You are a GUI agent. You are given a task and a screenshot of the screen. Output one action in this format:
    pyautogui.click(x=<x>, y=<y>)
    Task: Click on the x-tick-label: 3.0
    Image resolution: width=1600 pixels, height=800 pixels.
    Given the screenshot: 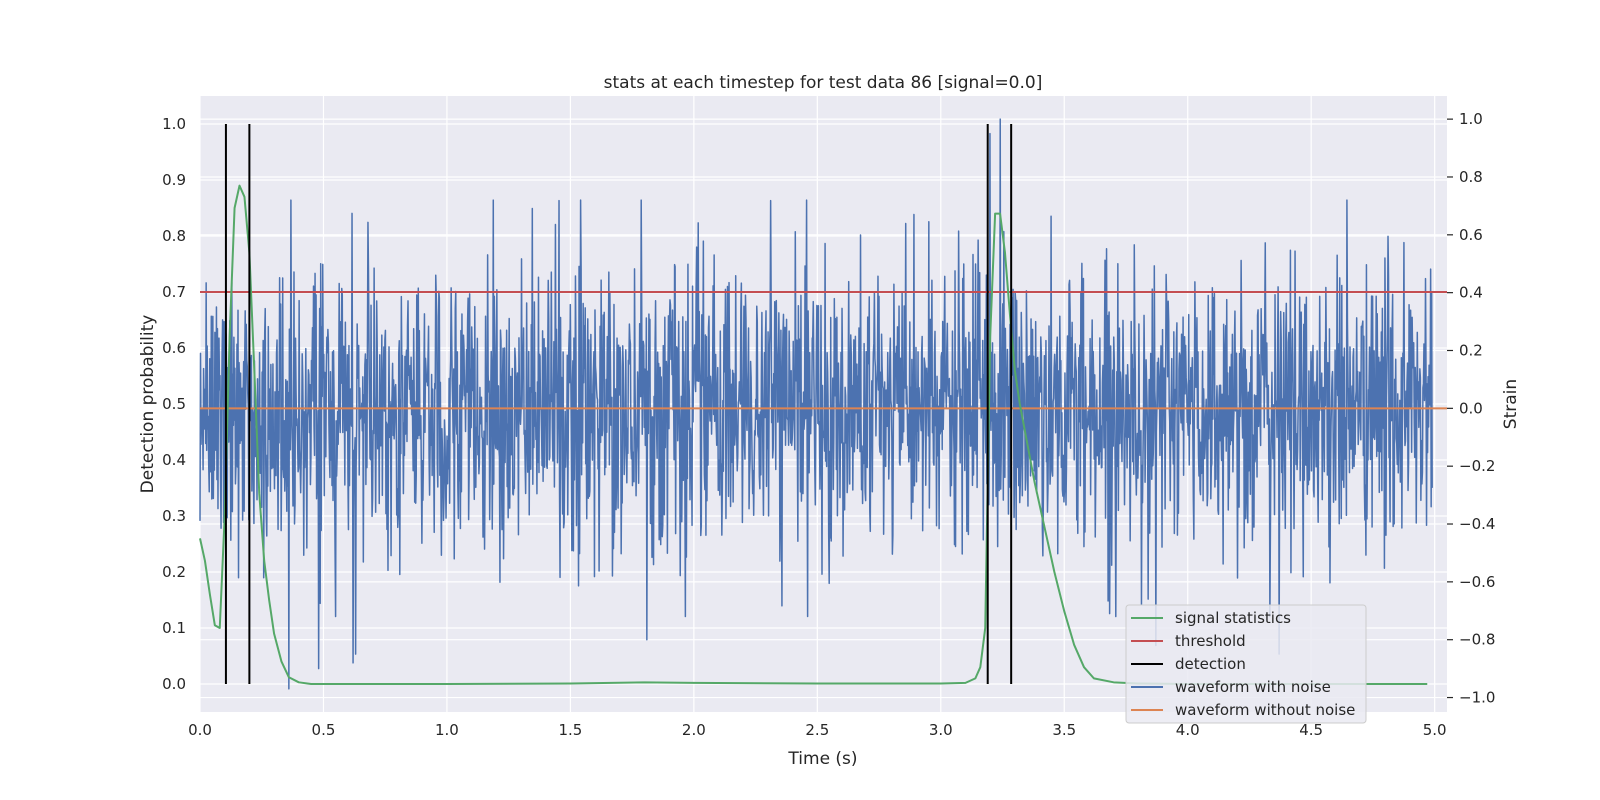 What is the action you would take?
    pyautogui.click(x=941, y=730)
    